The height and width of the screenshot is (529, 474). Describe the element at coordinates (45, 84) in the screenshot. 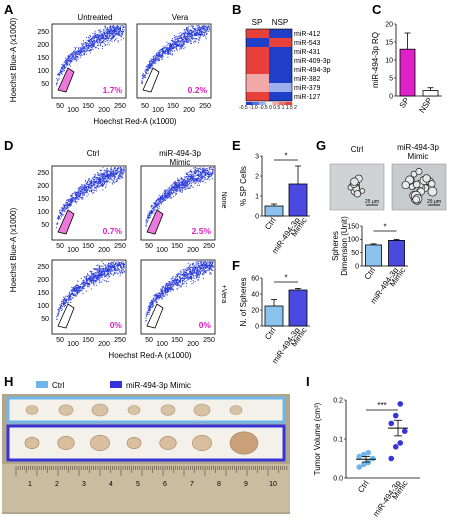

I see `y-tick: 50` at that location.